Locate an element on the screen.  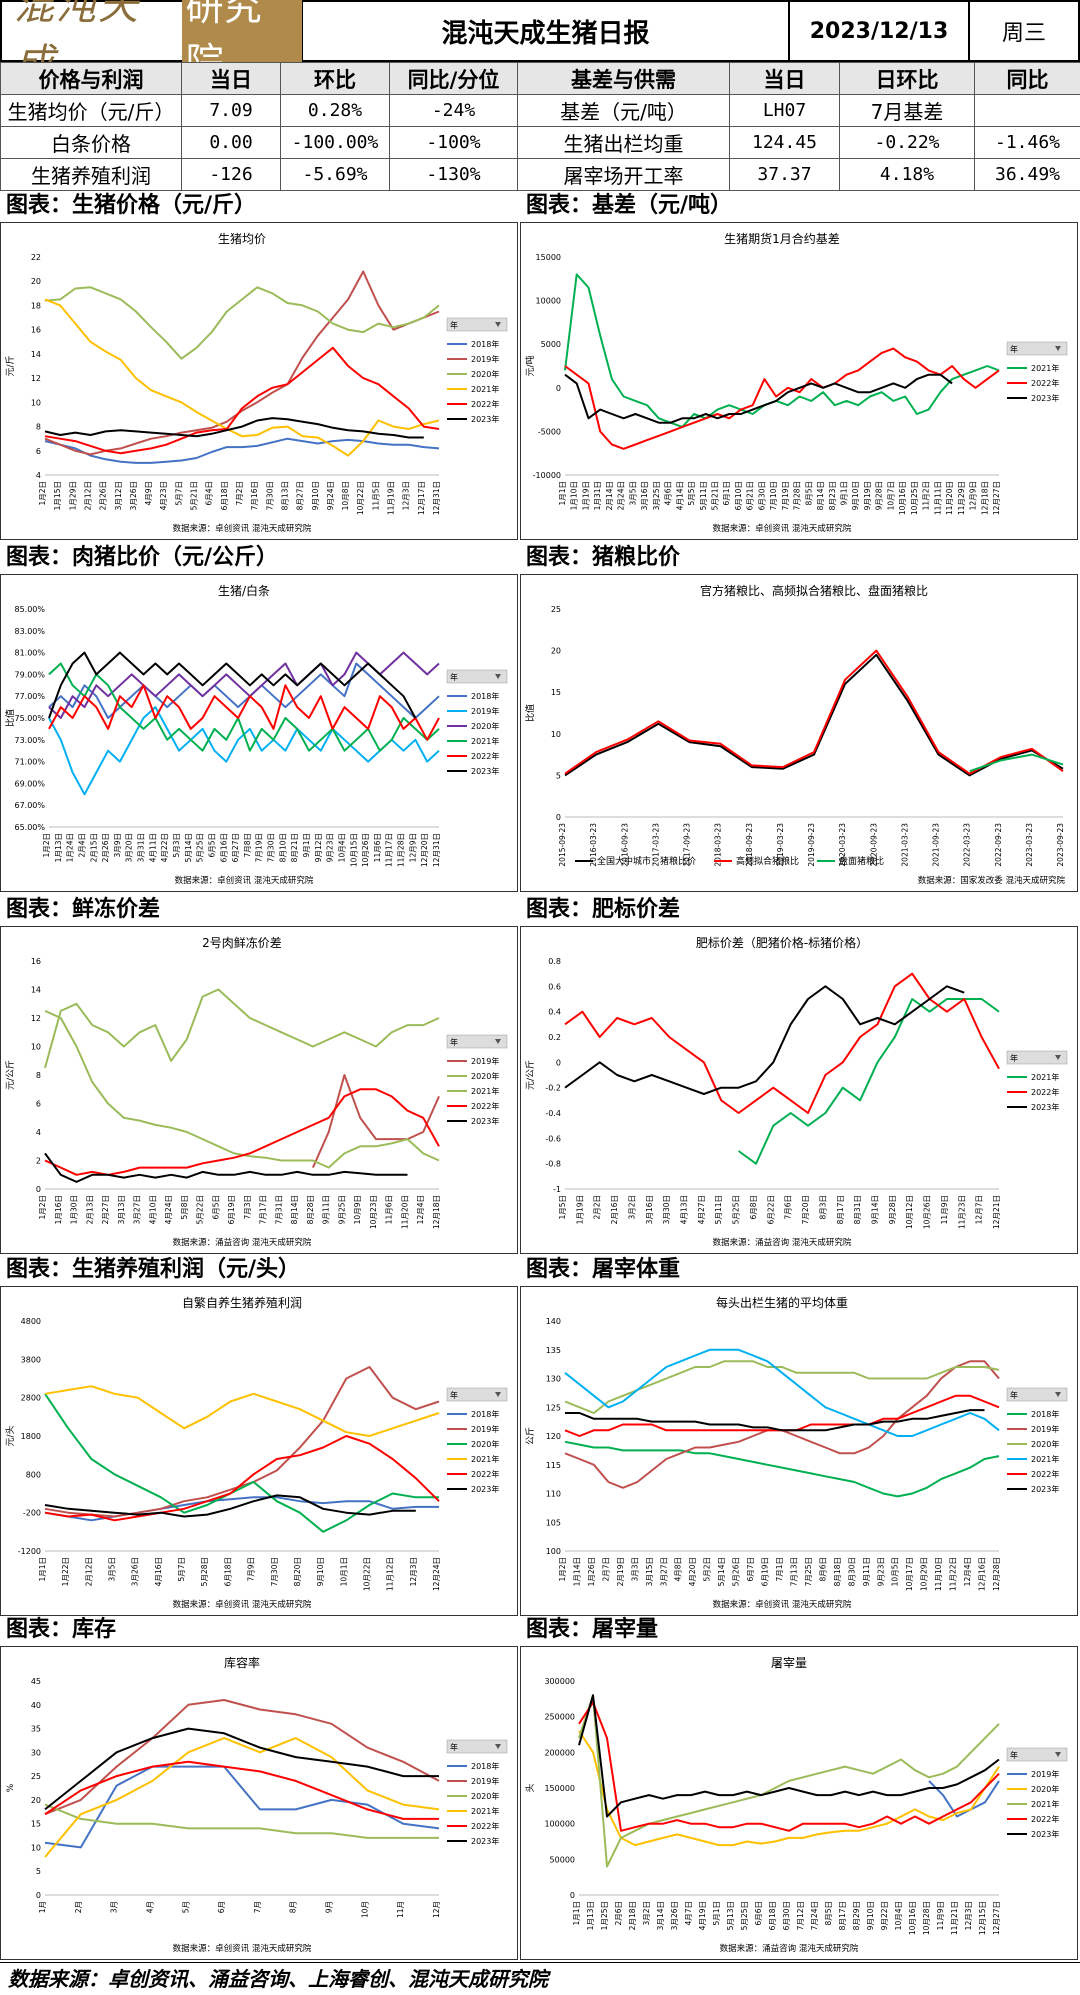
y-tick-label: 20 is located at coordinates (556, 651).